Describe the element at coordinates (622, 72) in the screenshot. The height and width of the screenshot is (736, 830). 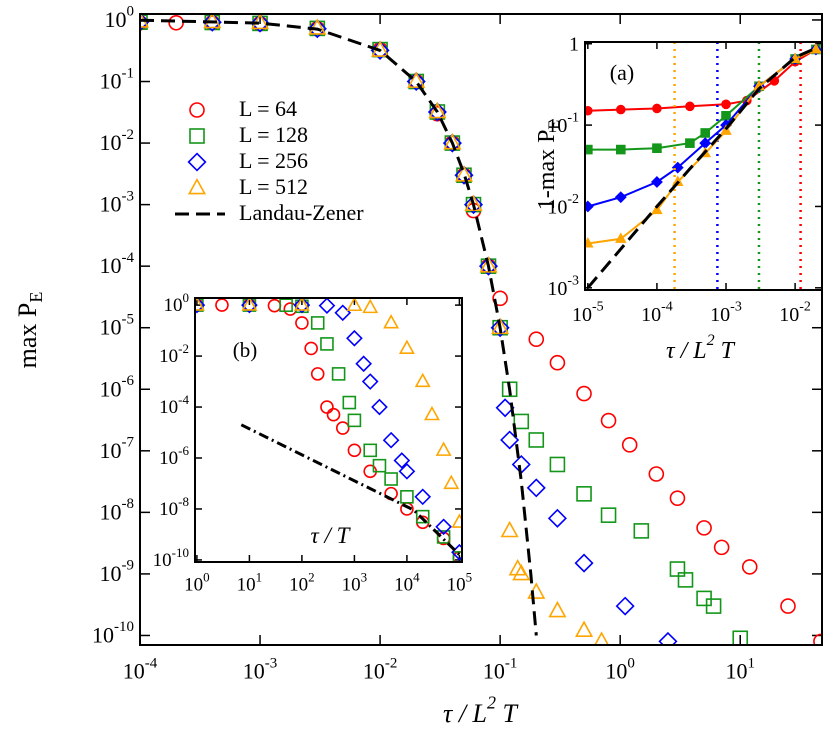
I see `annotation: (a)` at that location.